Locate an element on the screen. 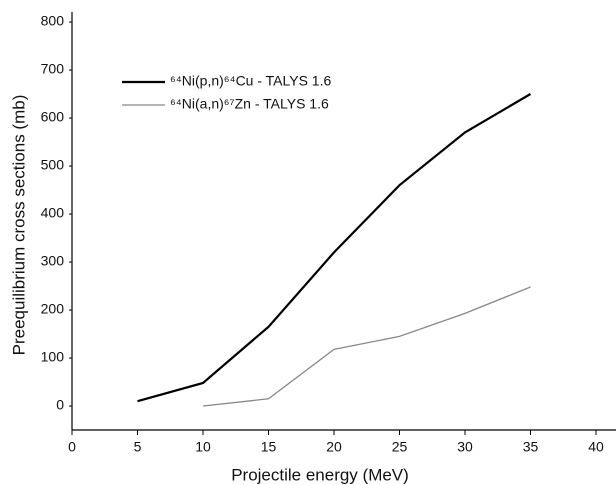 Image resolution: width=616 pixels, height=485 pixels. x-tick-label: 25 is located at coordinates (400, 447).